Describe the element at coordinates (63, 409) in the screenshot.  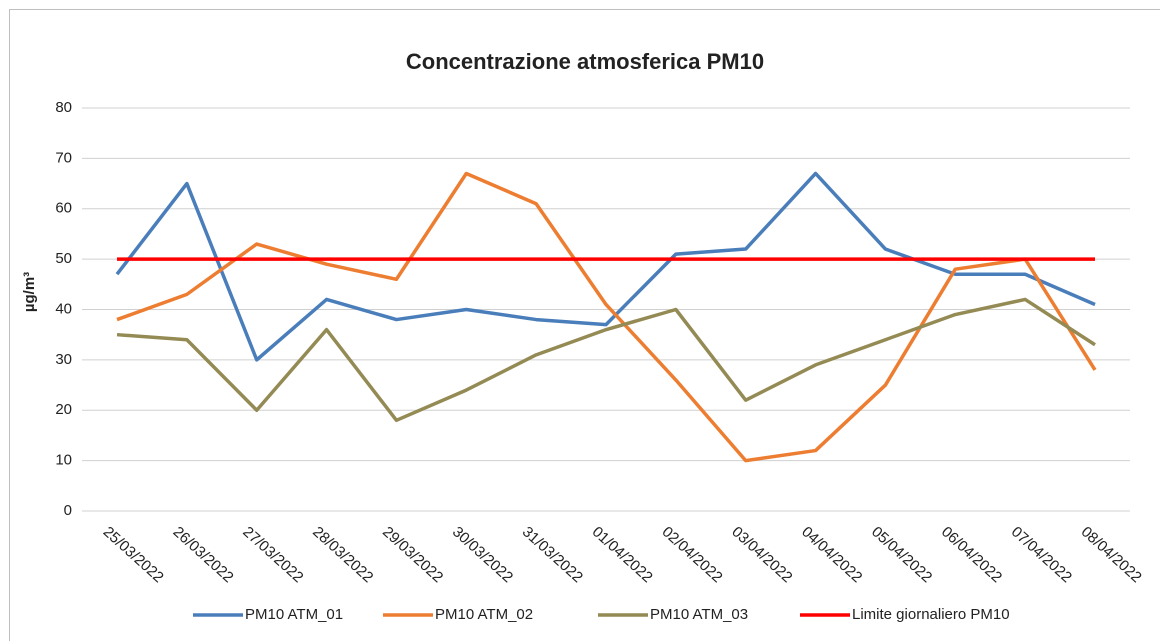
I see `y-tick-label: 20` at that location.